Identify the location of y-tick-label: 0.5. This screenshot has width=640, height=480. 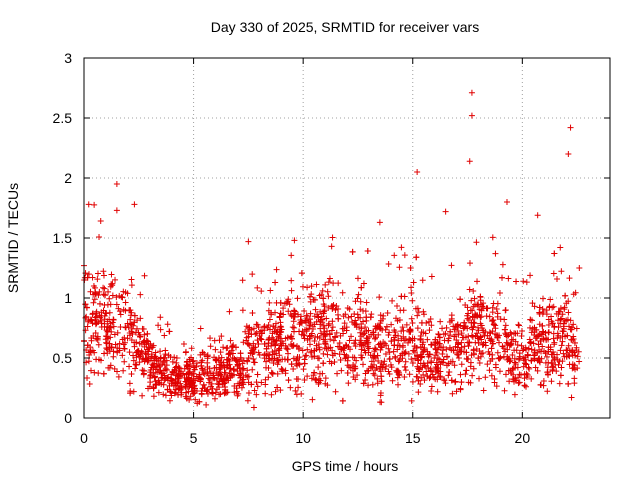
(63, 358).